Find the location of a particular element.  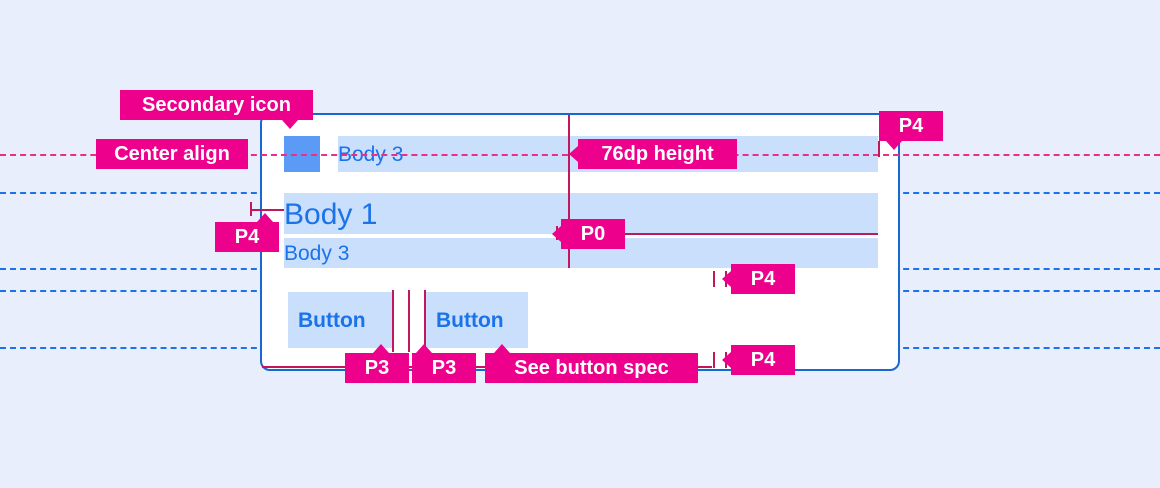

annotation-p0: P0 is located at coordinates (588, 234).